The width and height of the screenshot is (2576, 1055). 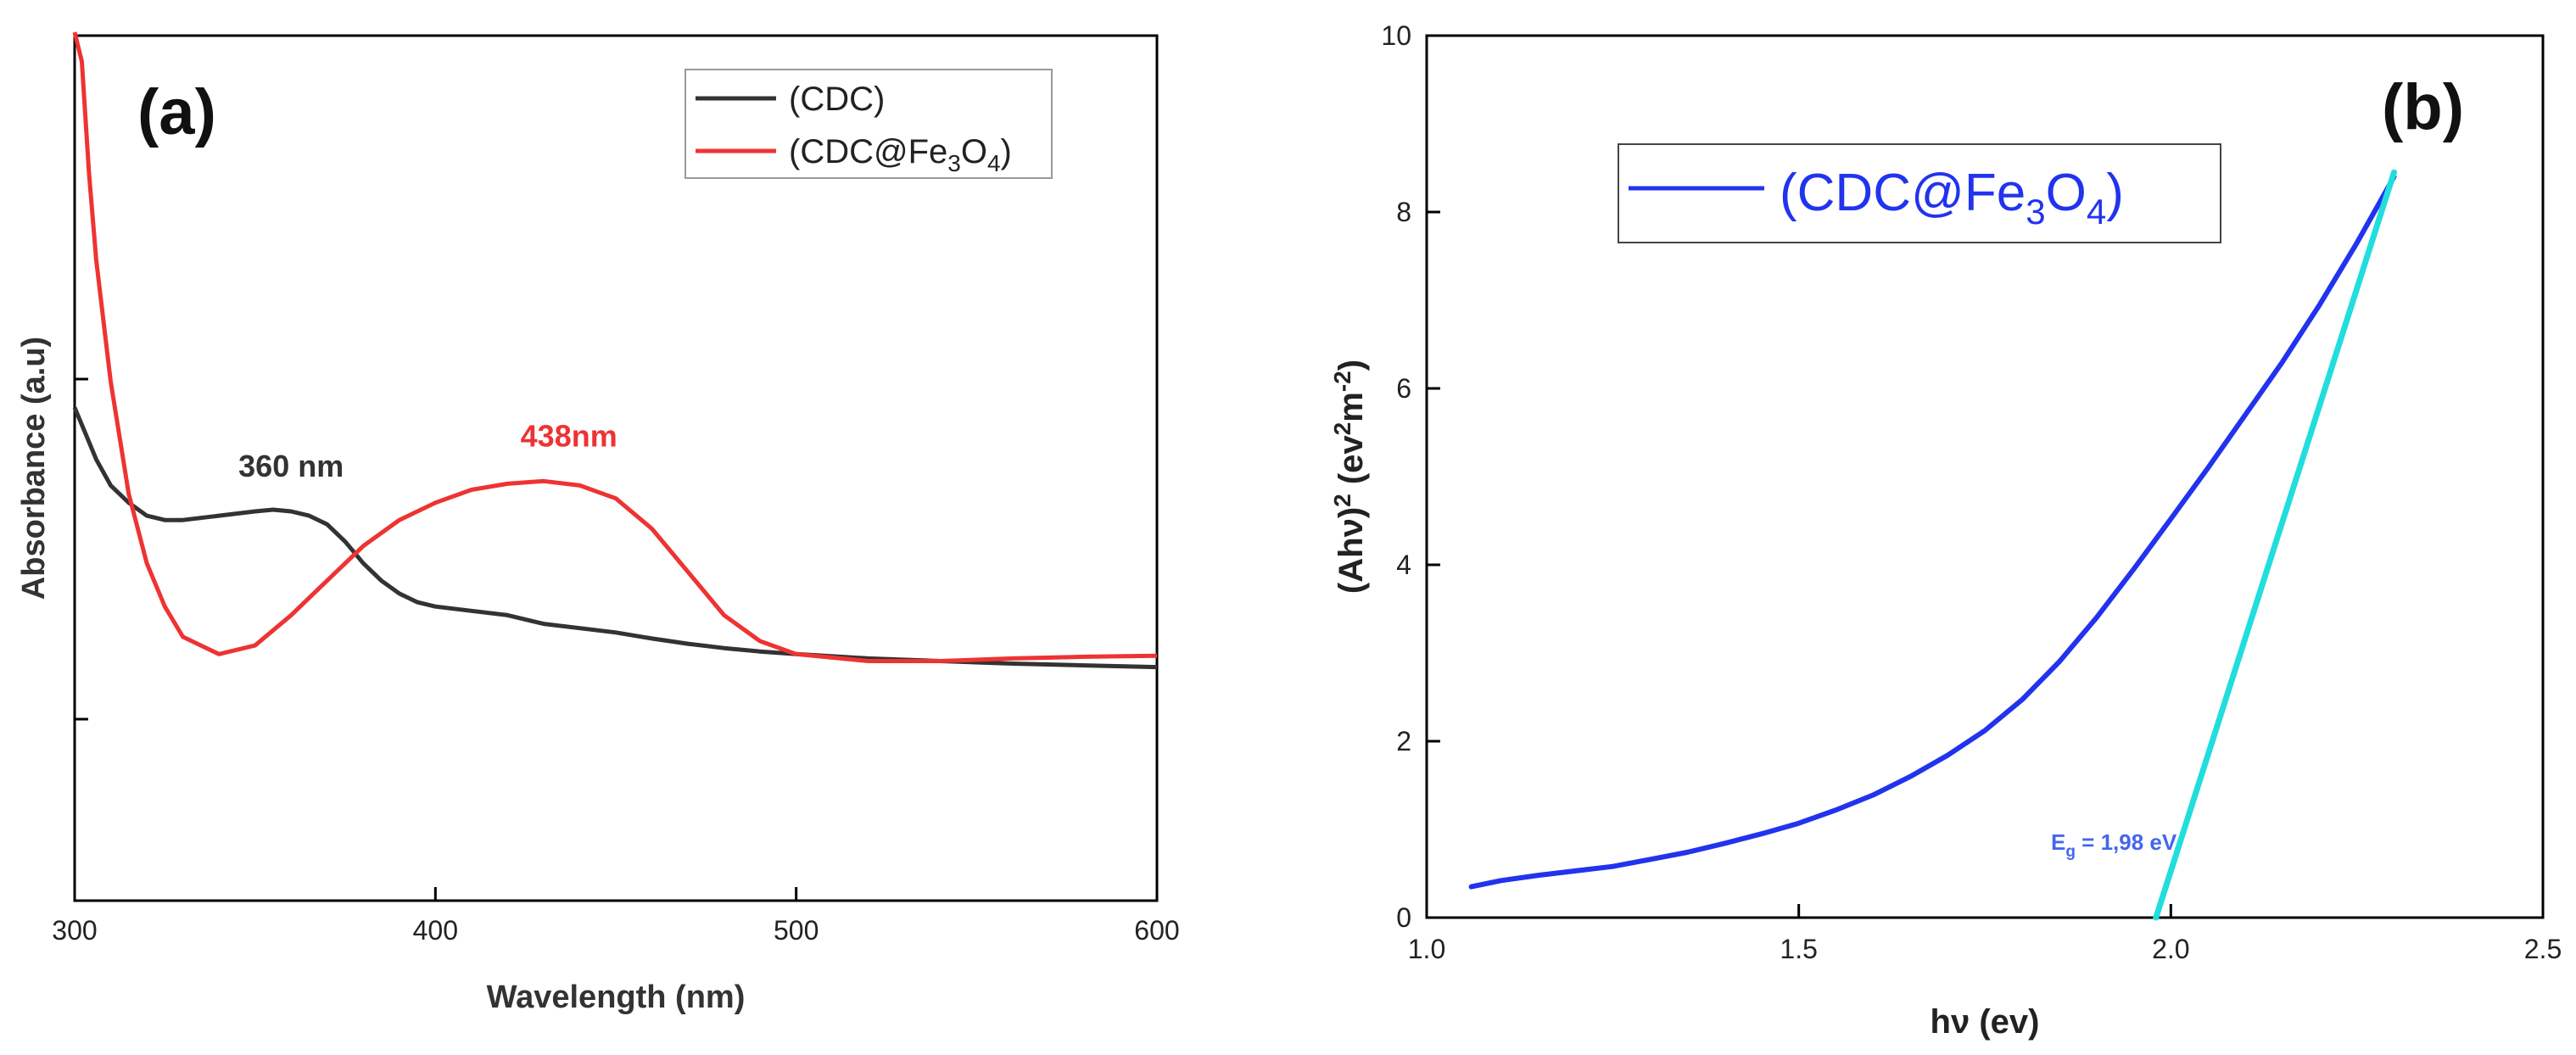 I want to click on y-tick-label: 6, so click(x=1403, y=388).